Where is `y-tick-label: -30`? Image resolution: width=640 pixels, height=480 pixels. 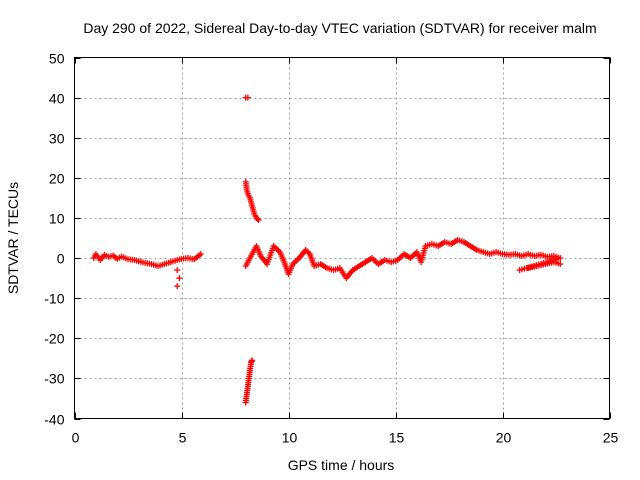 y-tick-label: -30 is located at coordinates (54, 379).